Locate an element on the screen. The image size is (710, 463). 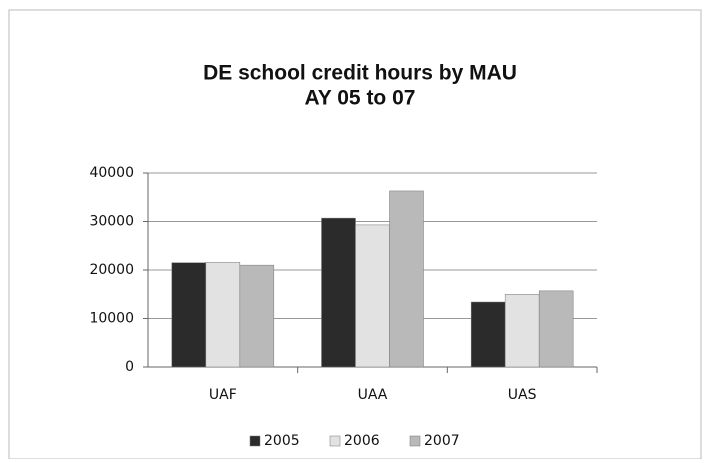
y-tick-label: 10000 is located at coordinates (111, 319).